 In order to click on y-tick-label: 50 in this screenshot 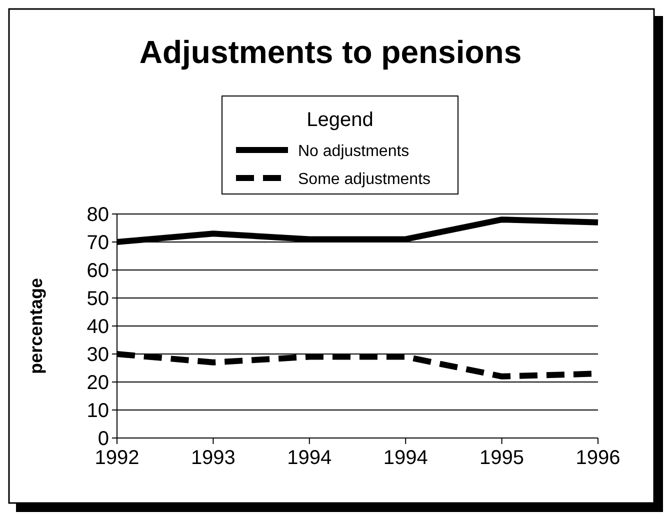, I will do `click(97, 299)`.